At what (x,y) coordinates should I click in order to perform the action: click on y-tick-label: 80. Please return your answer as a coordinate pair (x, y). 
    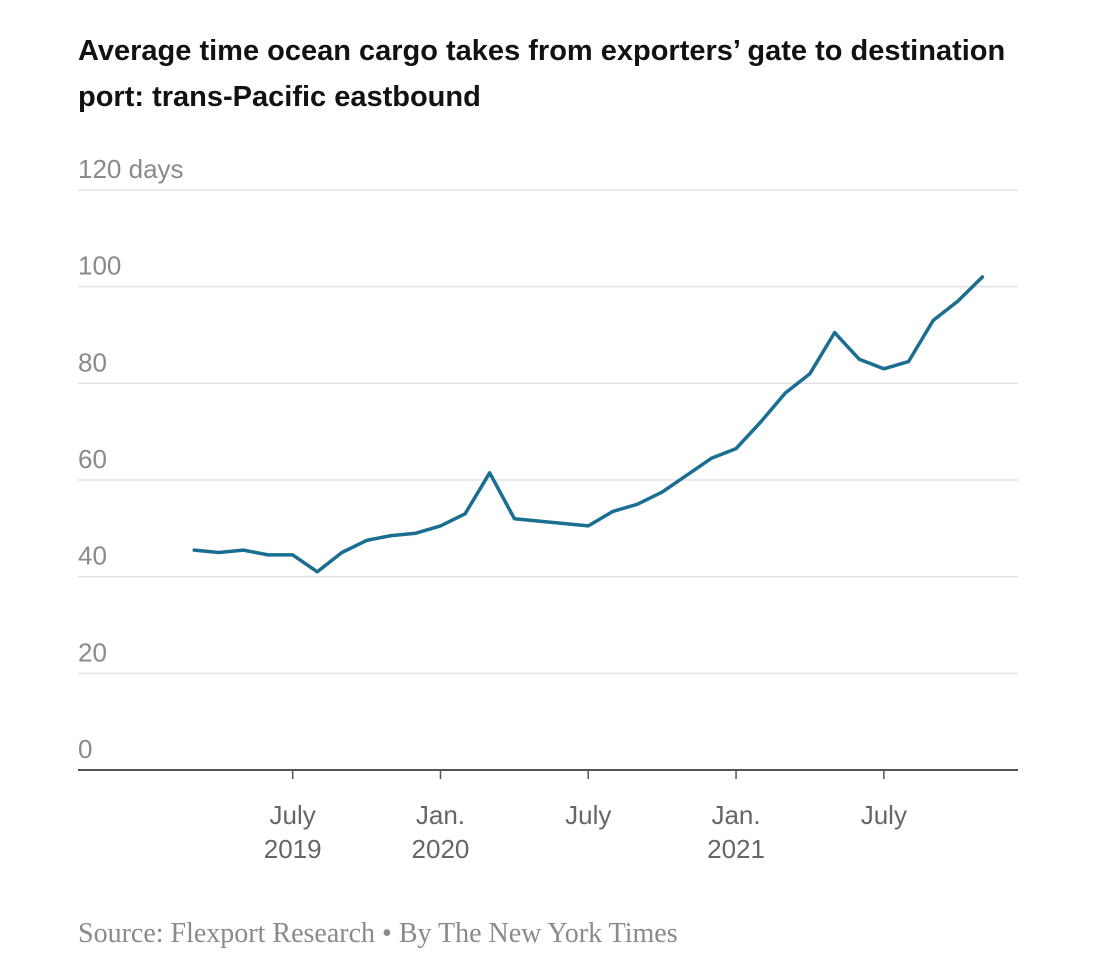
    Looking at the image, I should click on (92, 362).